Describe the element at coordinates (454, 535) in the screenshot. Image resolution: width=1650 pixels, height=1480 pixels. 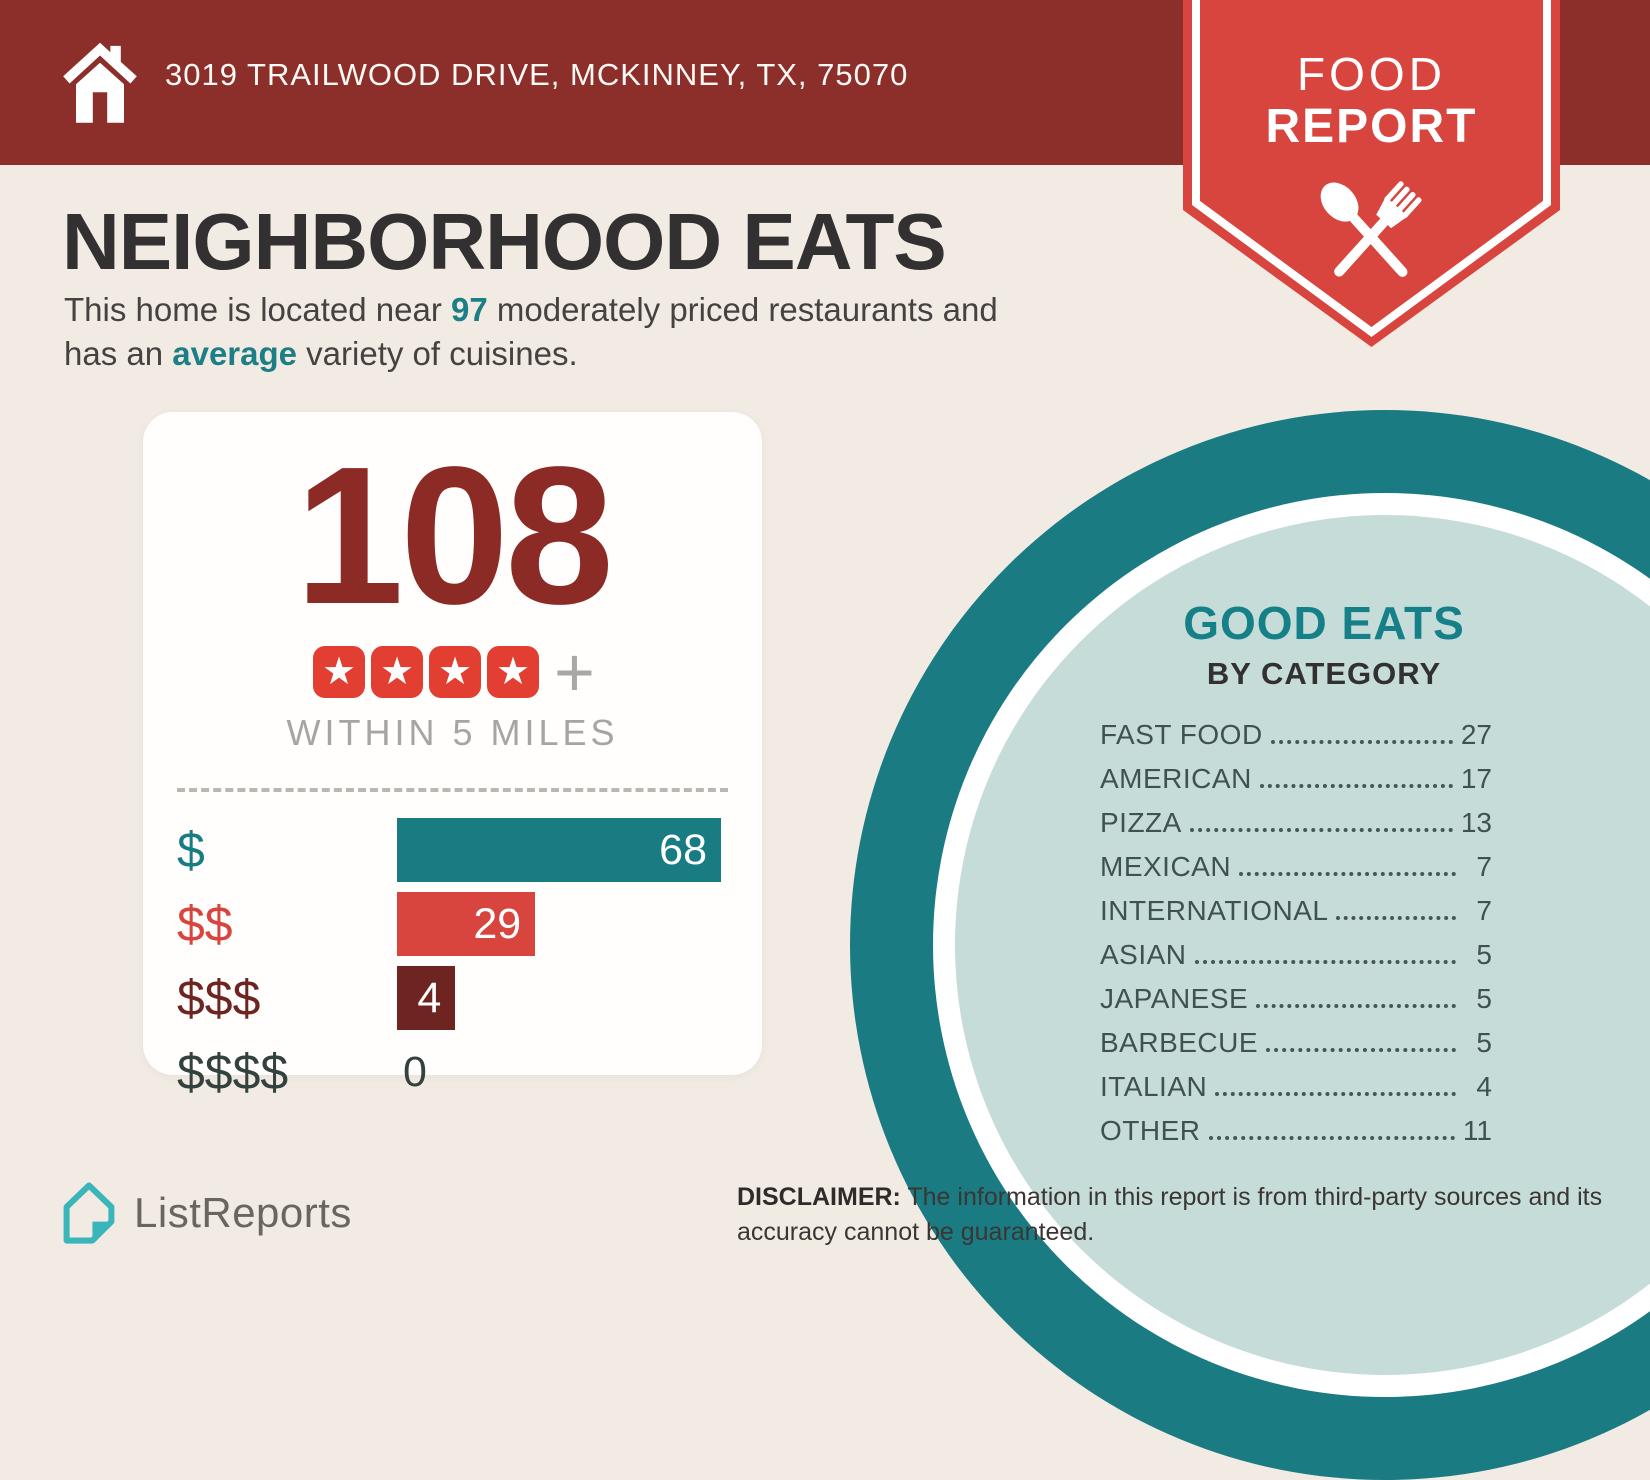
I see `total-restaurant-count: 108` at that location.